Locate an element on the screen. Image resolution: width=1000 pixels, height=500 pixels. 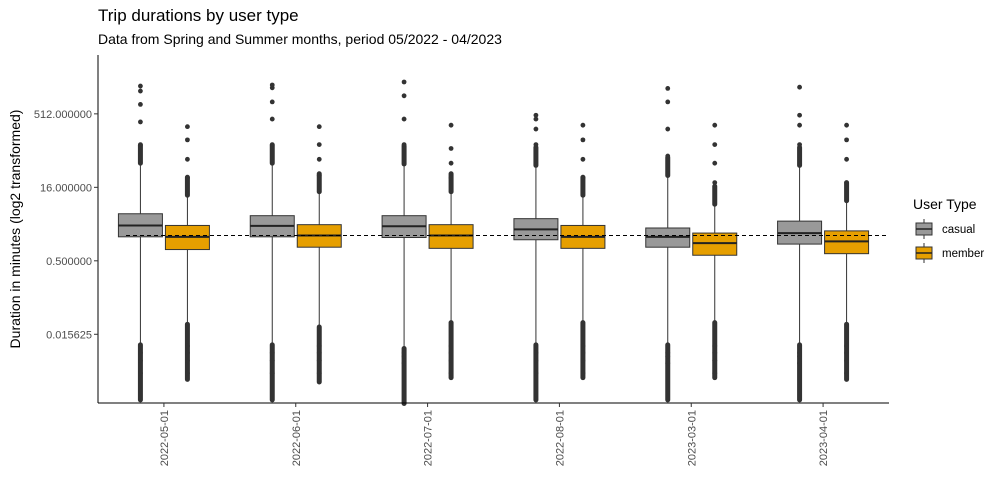
x-tick-label: 2022-05-01 is located at coordinates (165, 438).